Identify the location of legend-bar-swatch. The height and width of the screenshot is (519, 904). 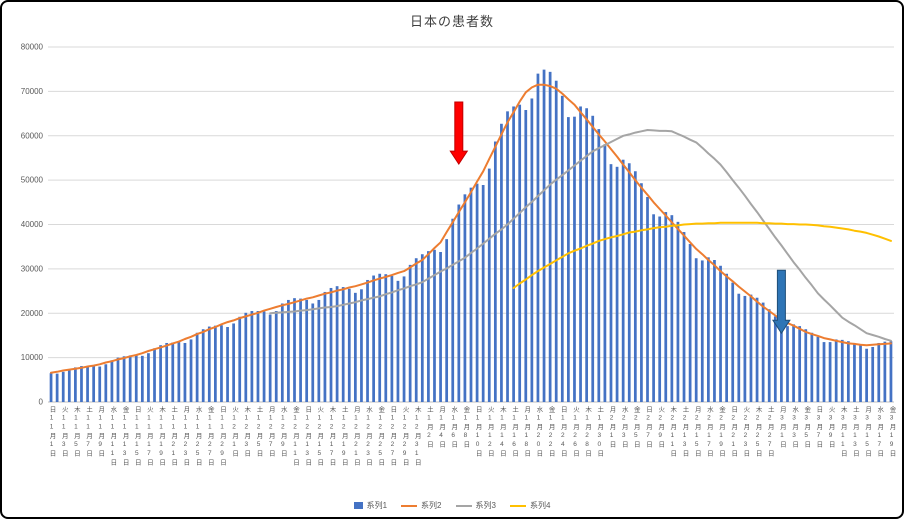
(358, 505).